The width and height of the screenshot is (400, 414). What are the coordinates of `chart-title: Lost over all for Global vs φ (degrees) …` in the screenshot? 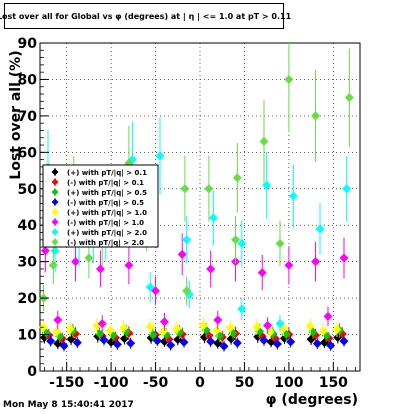 It's located at (145, 16).